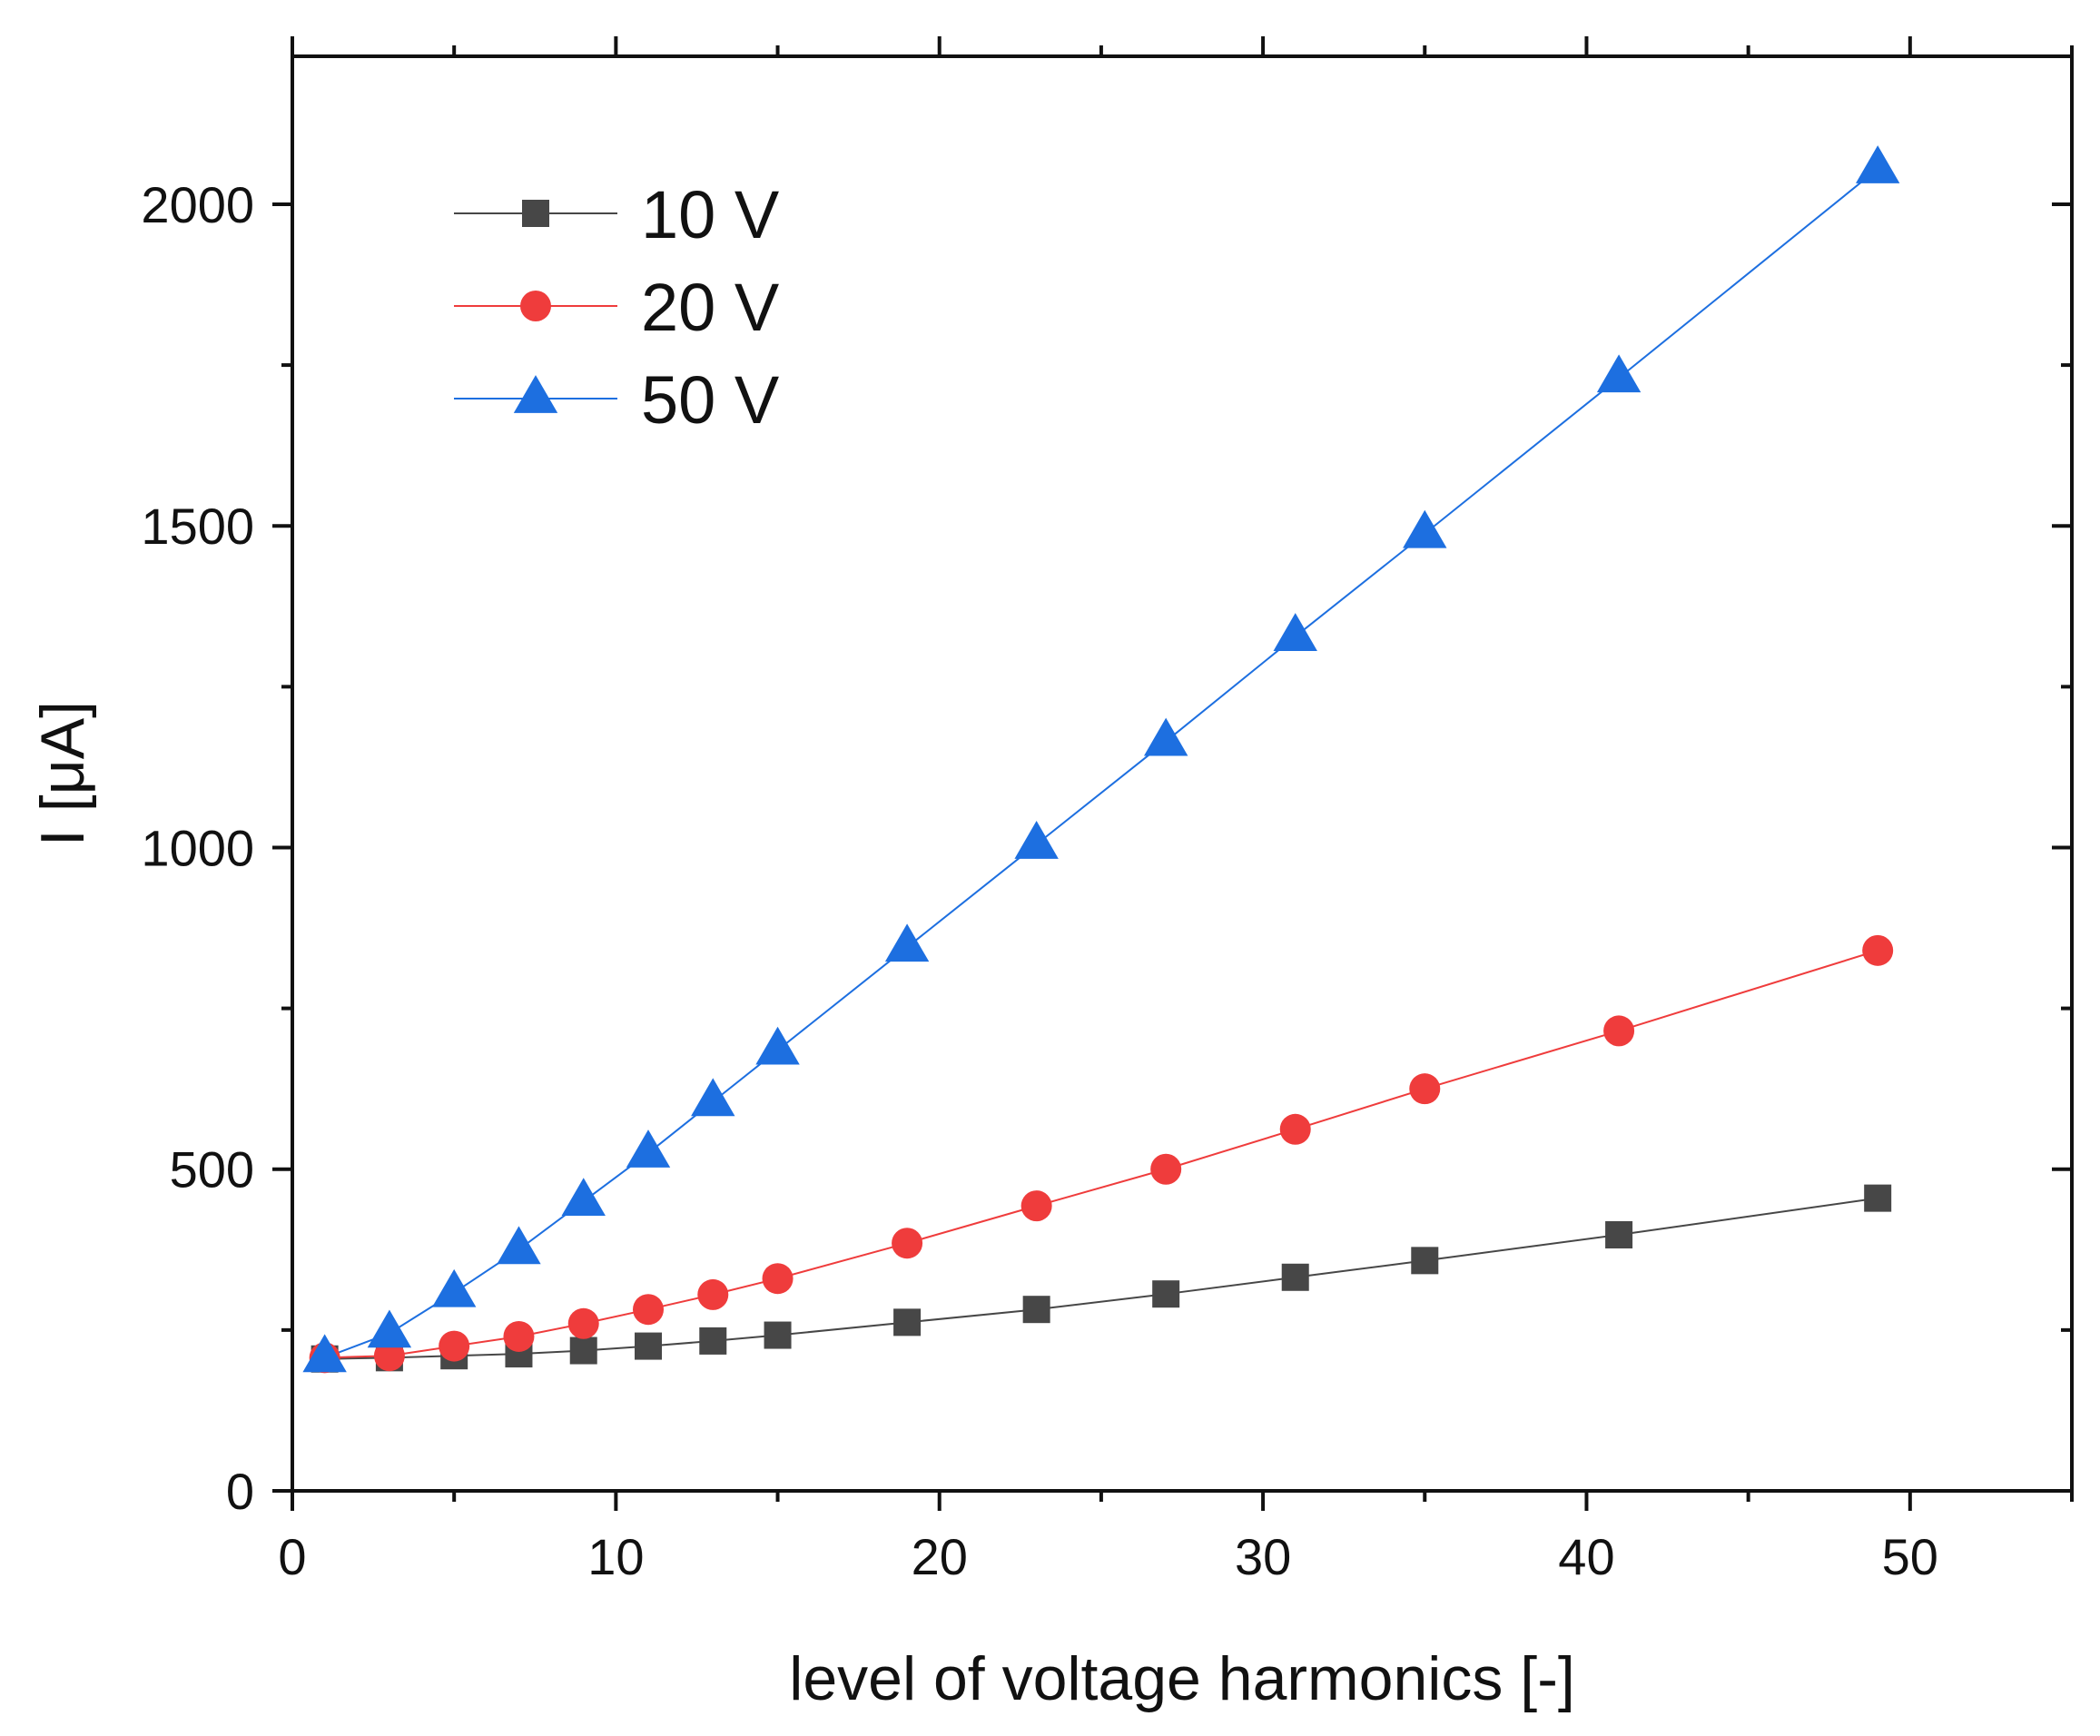 This screenshot has height=1736, width=2100. I want to click on y-tick-label: 1500, so click(197, 526).